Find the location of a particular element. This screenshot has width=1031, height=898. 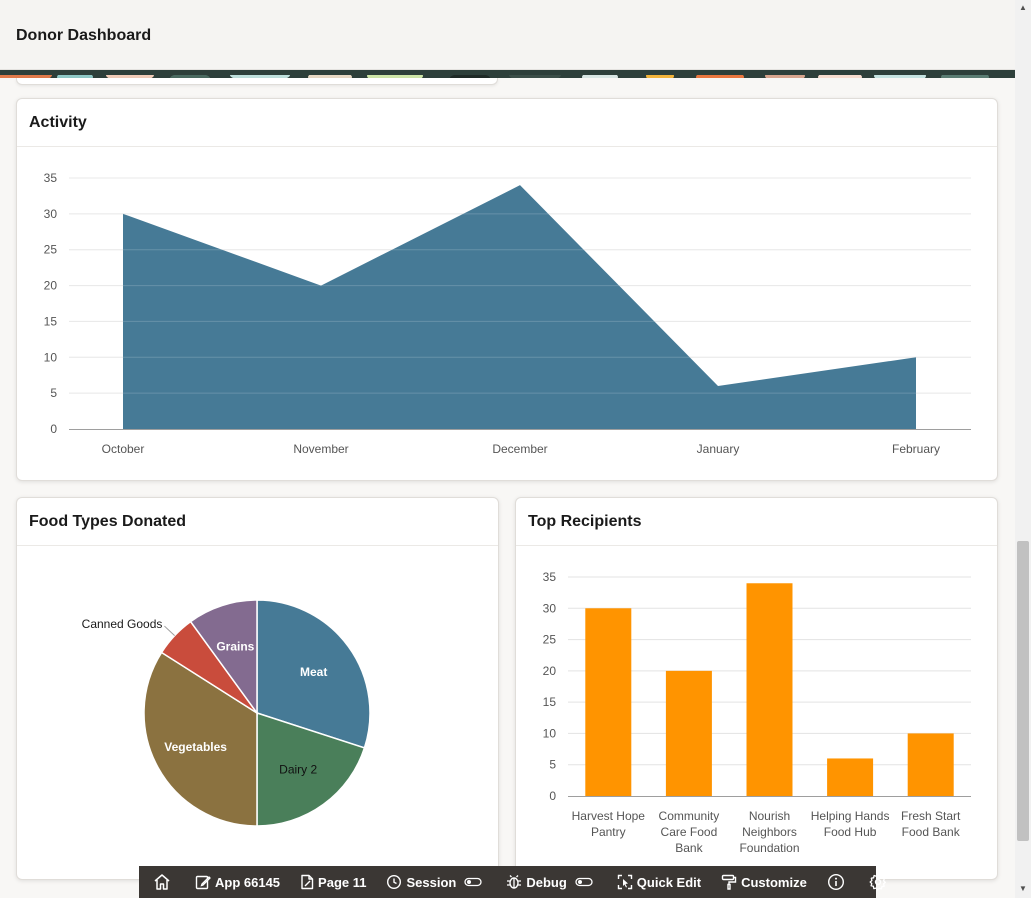

previous-card-edge is located at coordinates (257, 81).